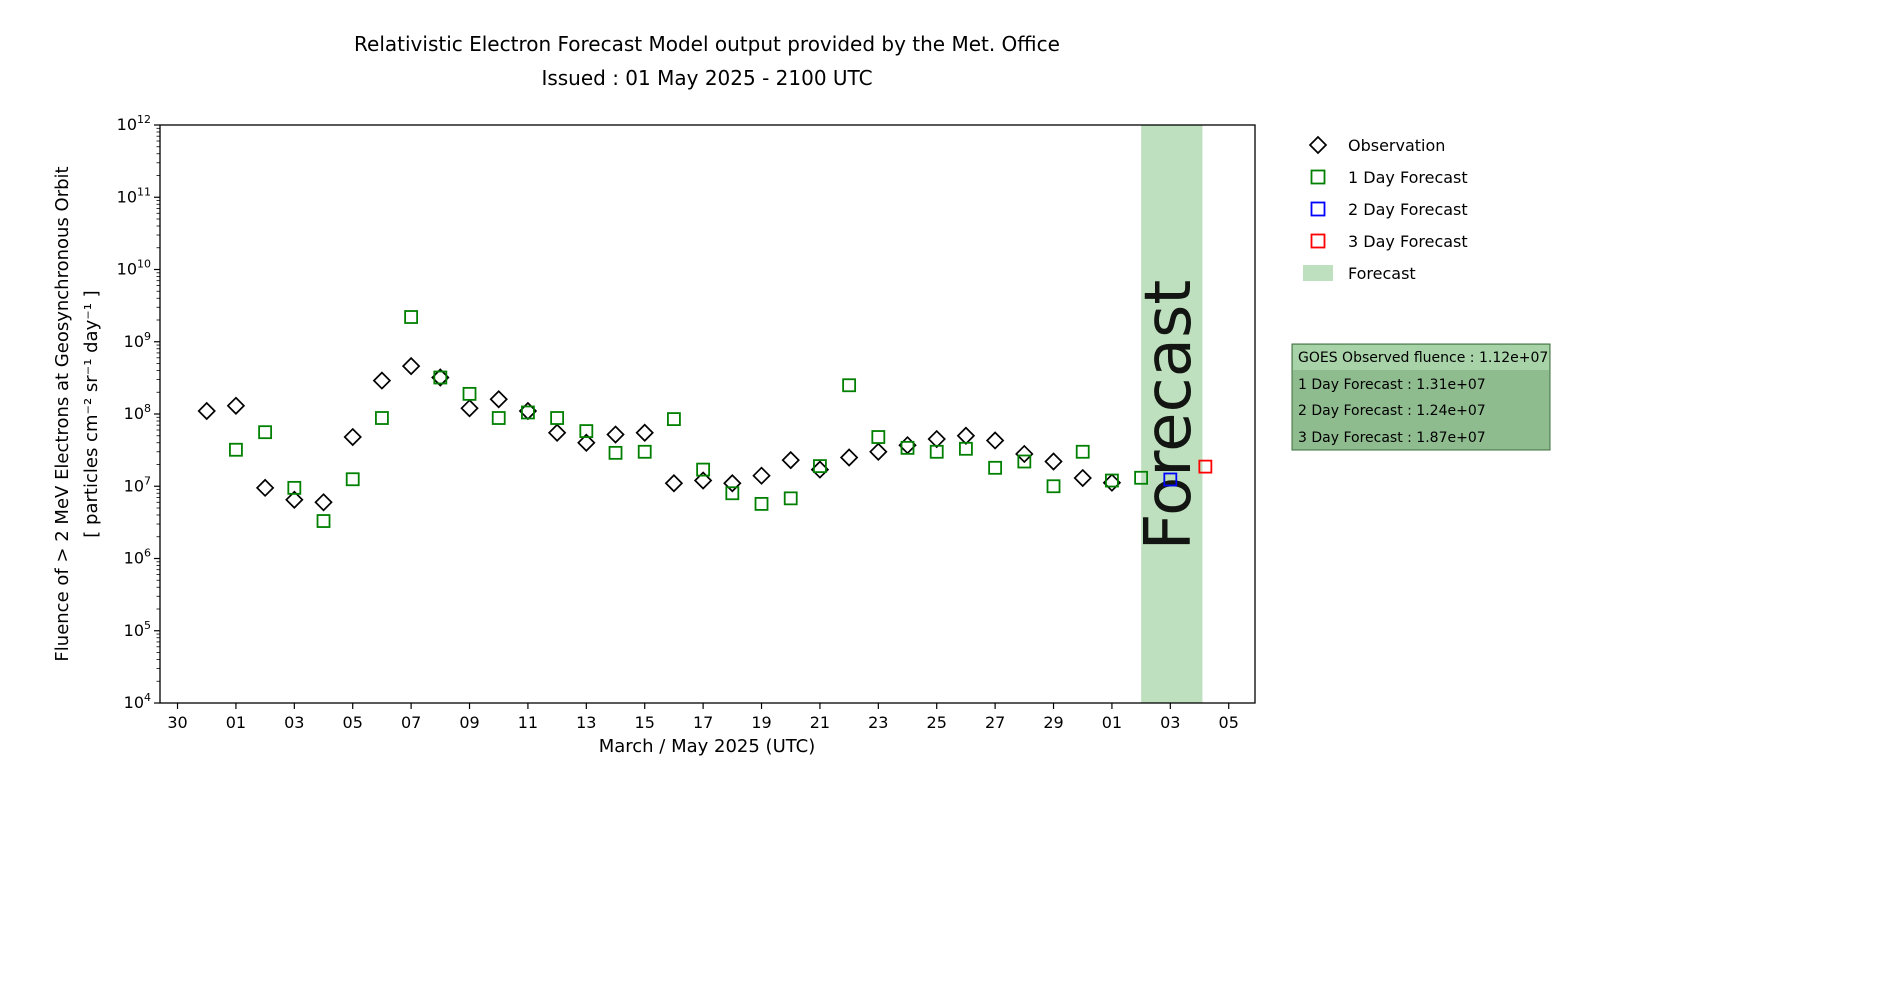  I want to click on y-tick-label: 10⁵, so click(137, 629).